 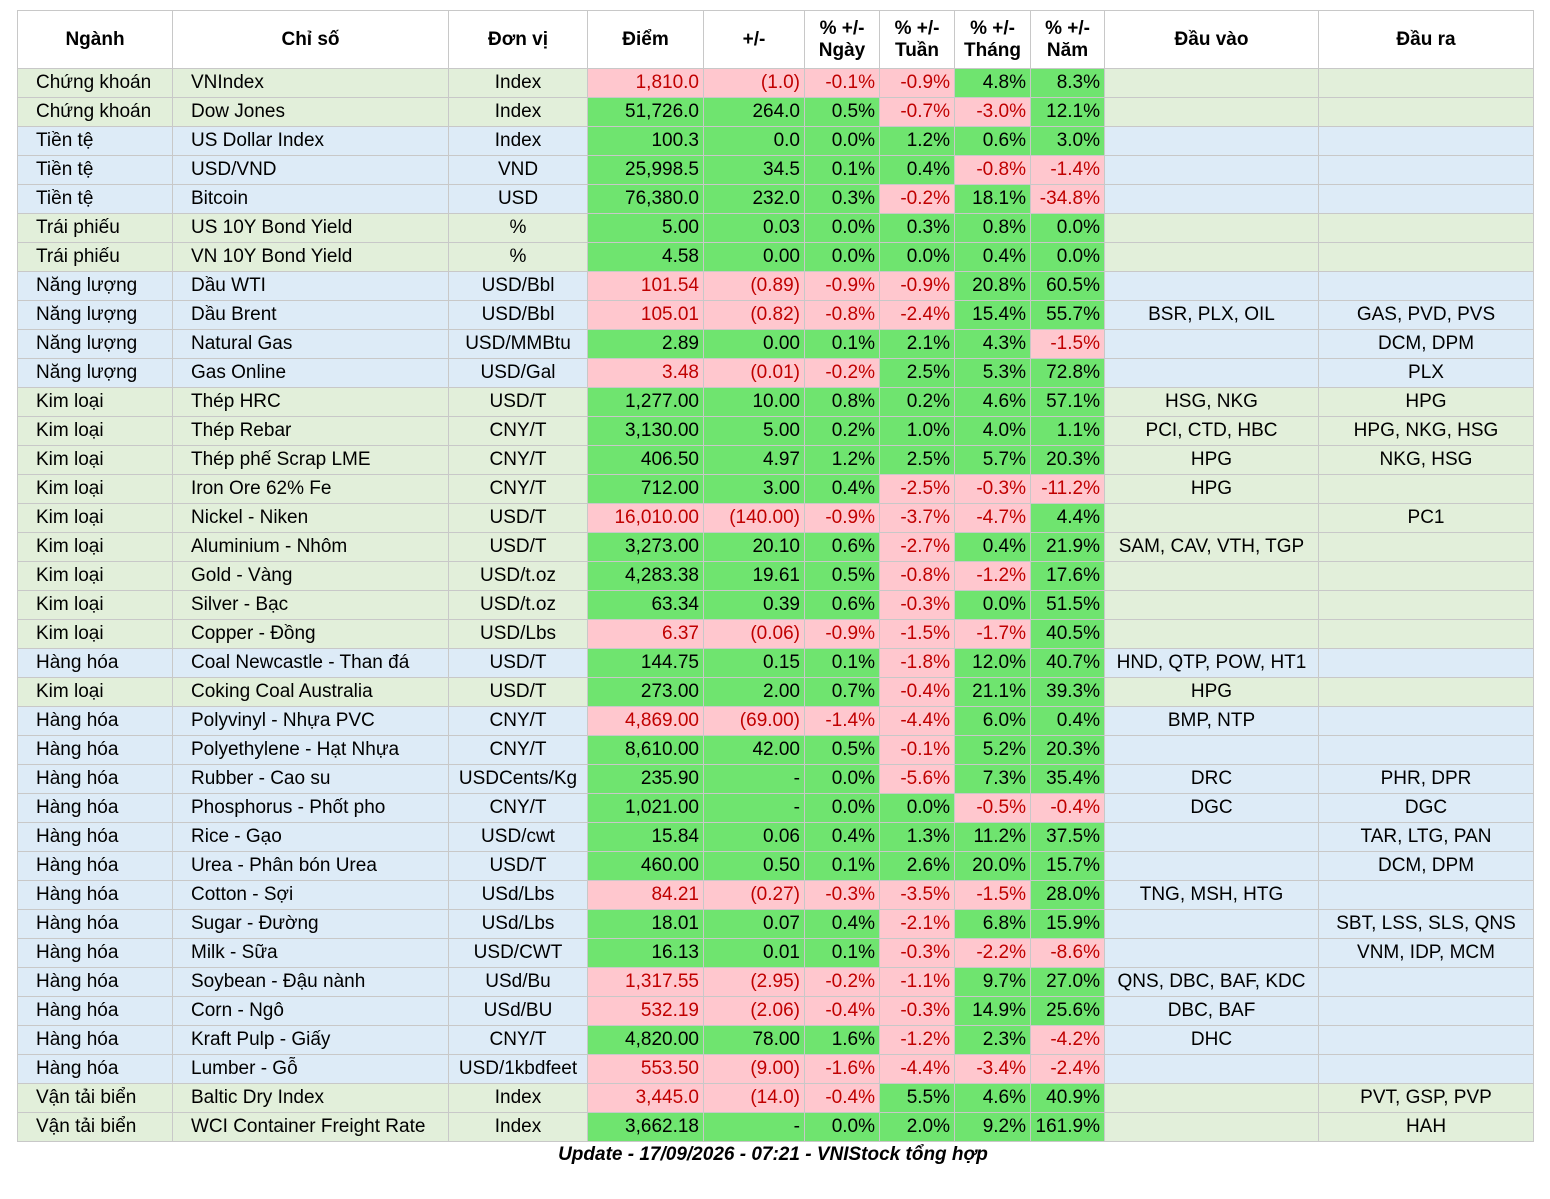 I want to click on table-cell: USD/Lbs, so click(x=518, y=634).